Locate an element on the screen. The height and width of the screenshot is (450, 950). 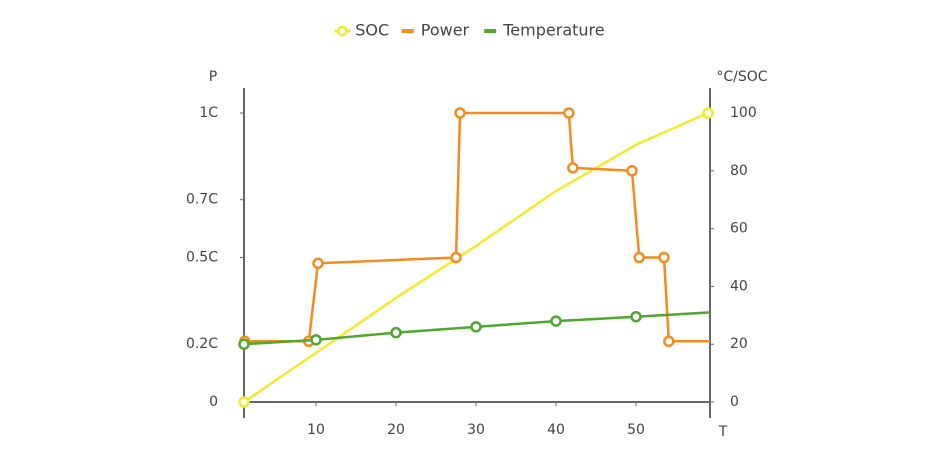
x-tick-label: 20 is located at coordinates (396, 430).